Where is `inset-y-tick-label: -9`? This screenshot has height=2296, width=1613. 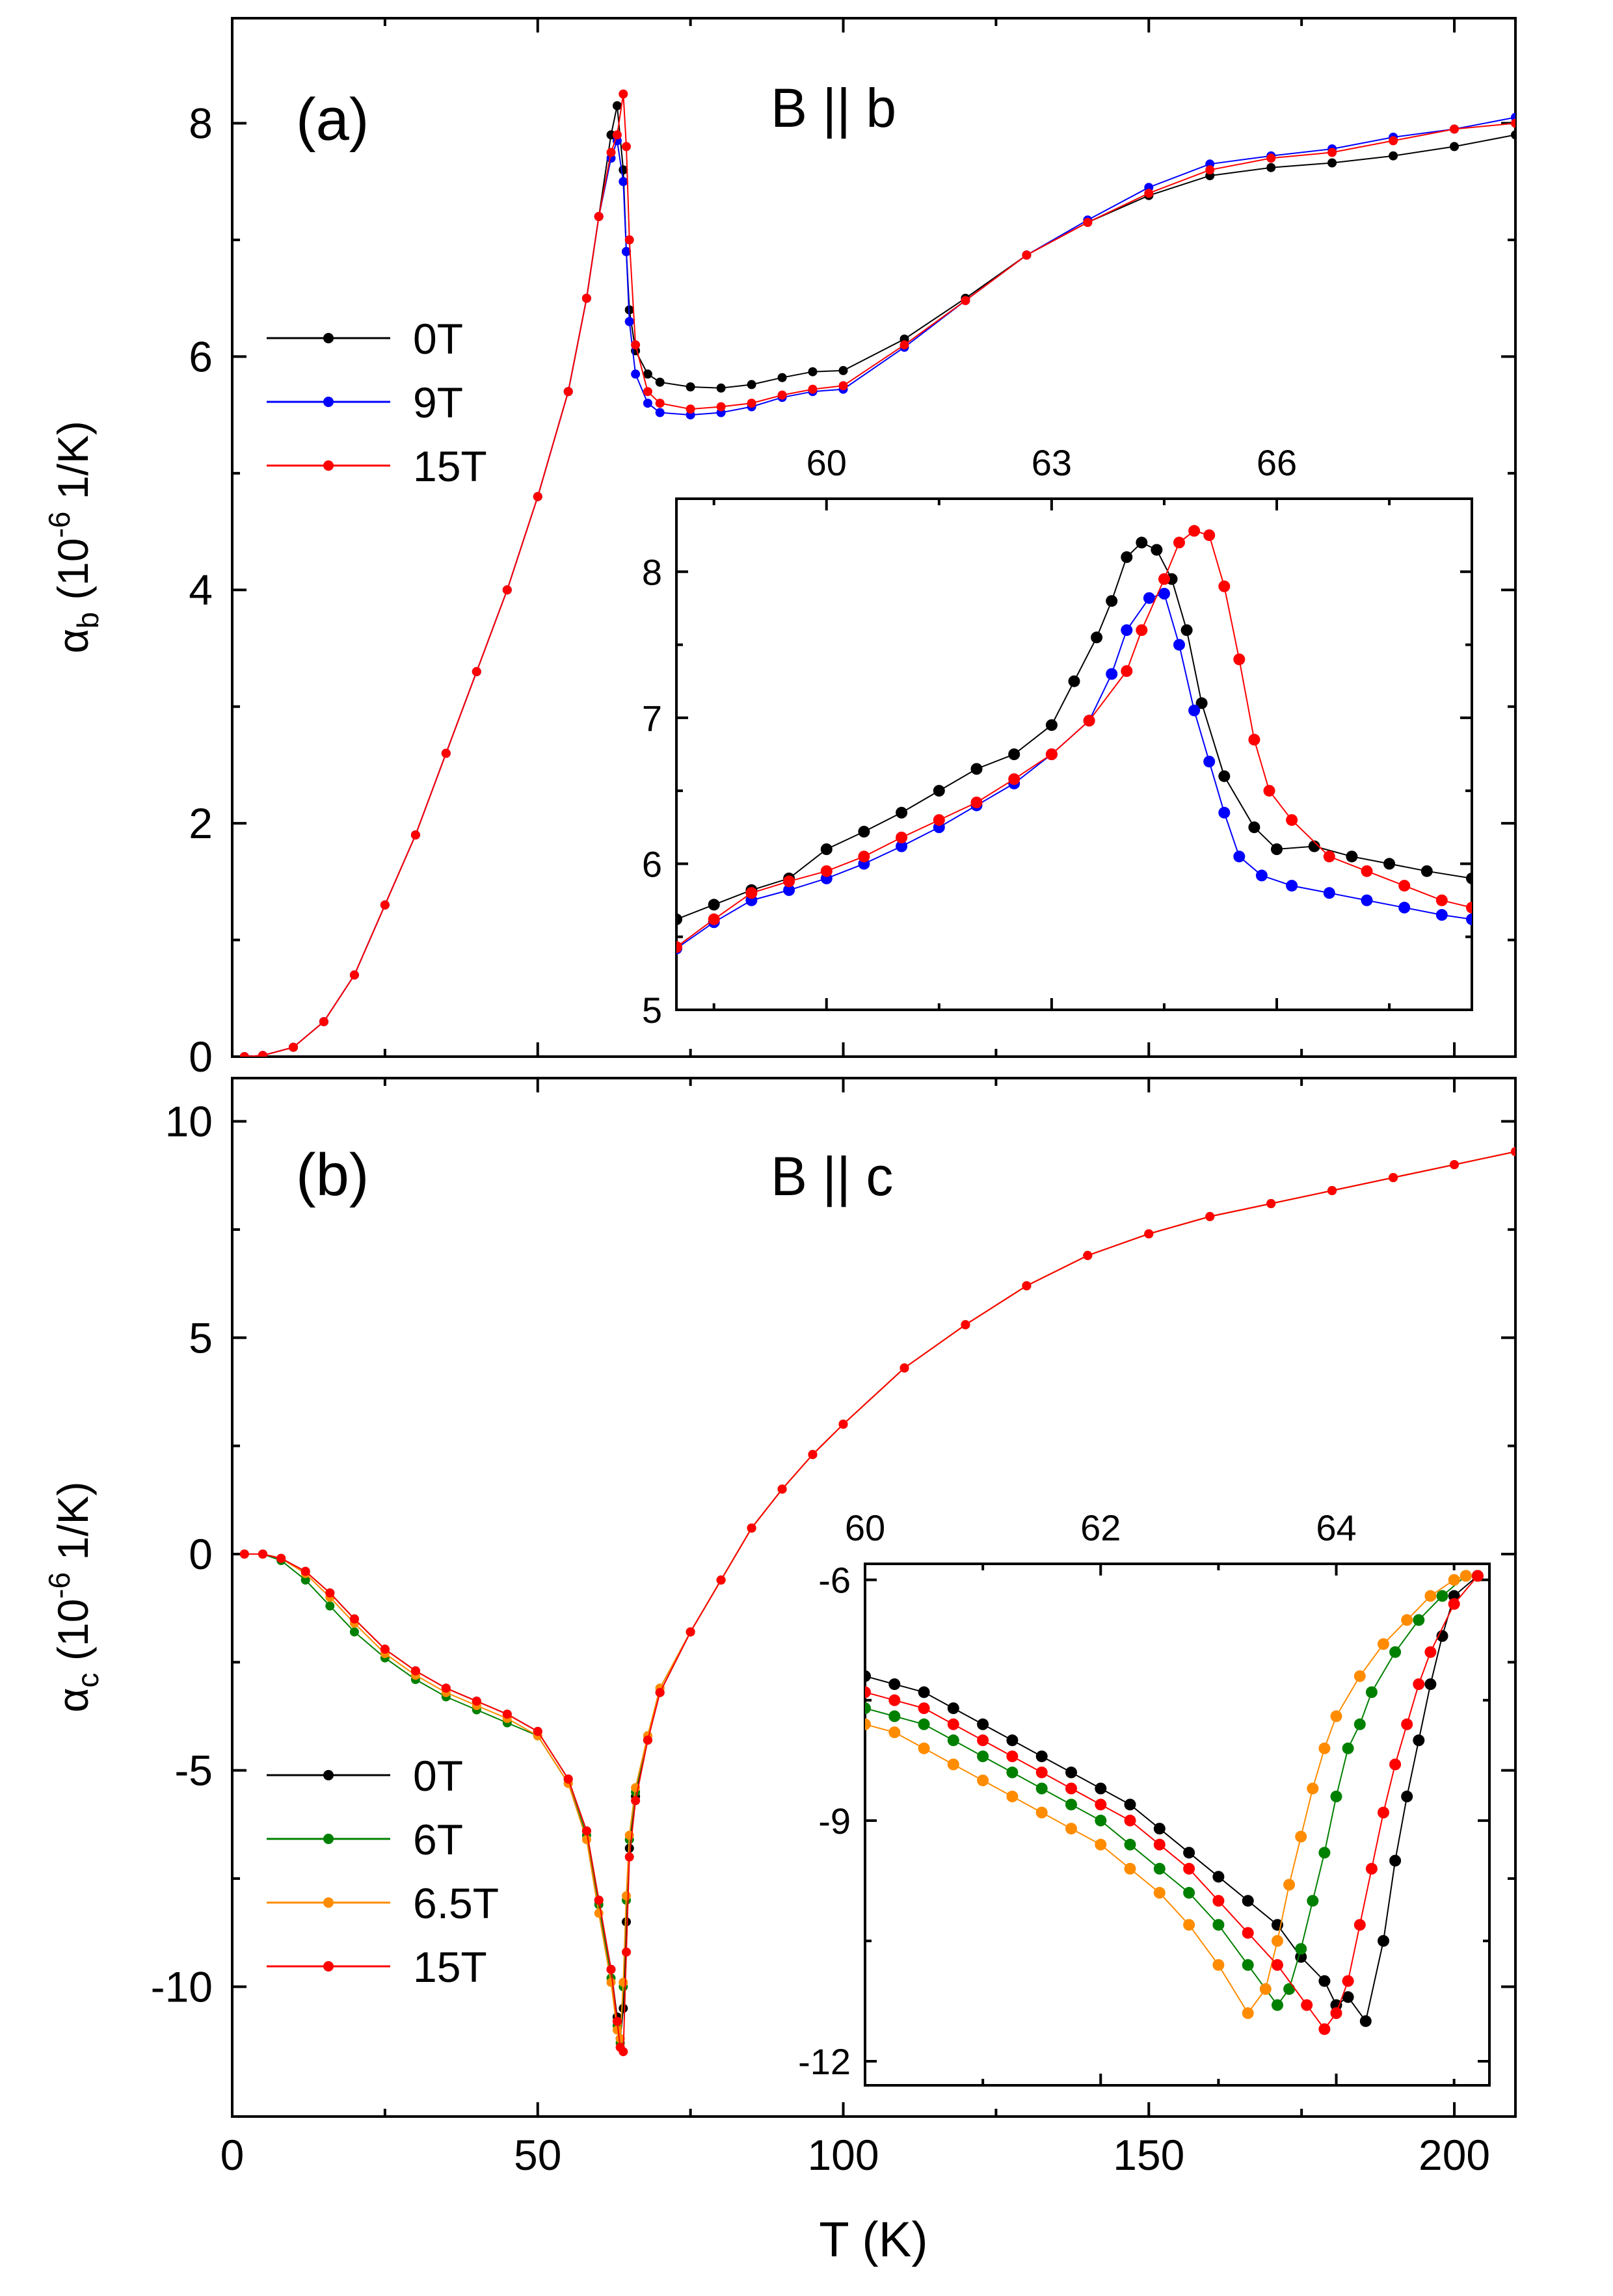
inset-y-tick-label: -9 is located at coordinates (834, 1821).